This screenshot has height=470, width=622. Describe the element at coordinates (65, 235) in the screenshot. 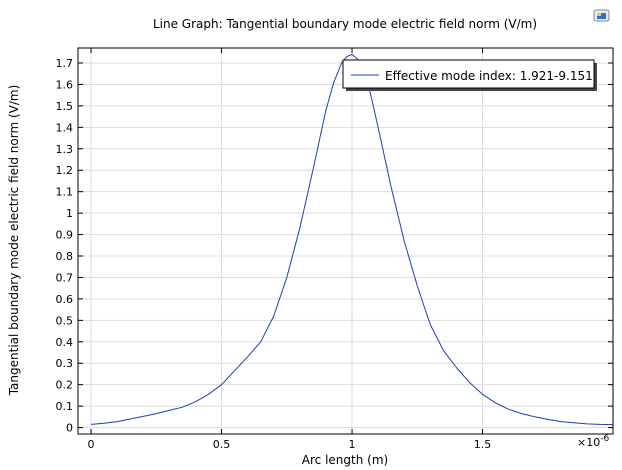

I see `y-tick-label: 0.9` at that location.